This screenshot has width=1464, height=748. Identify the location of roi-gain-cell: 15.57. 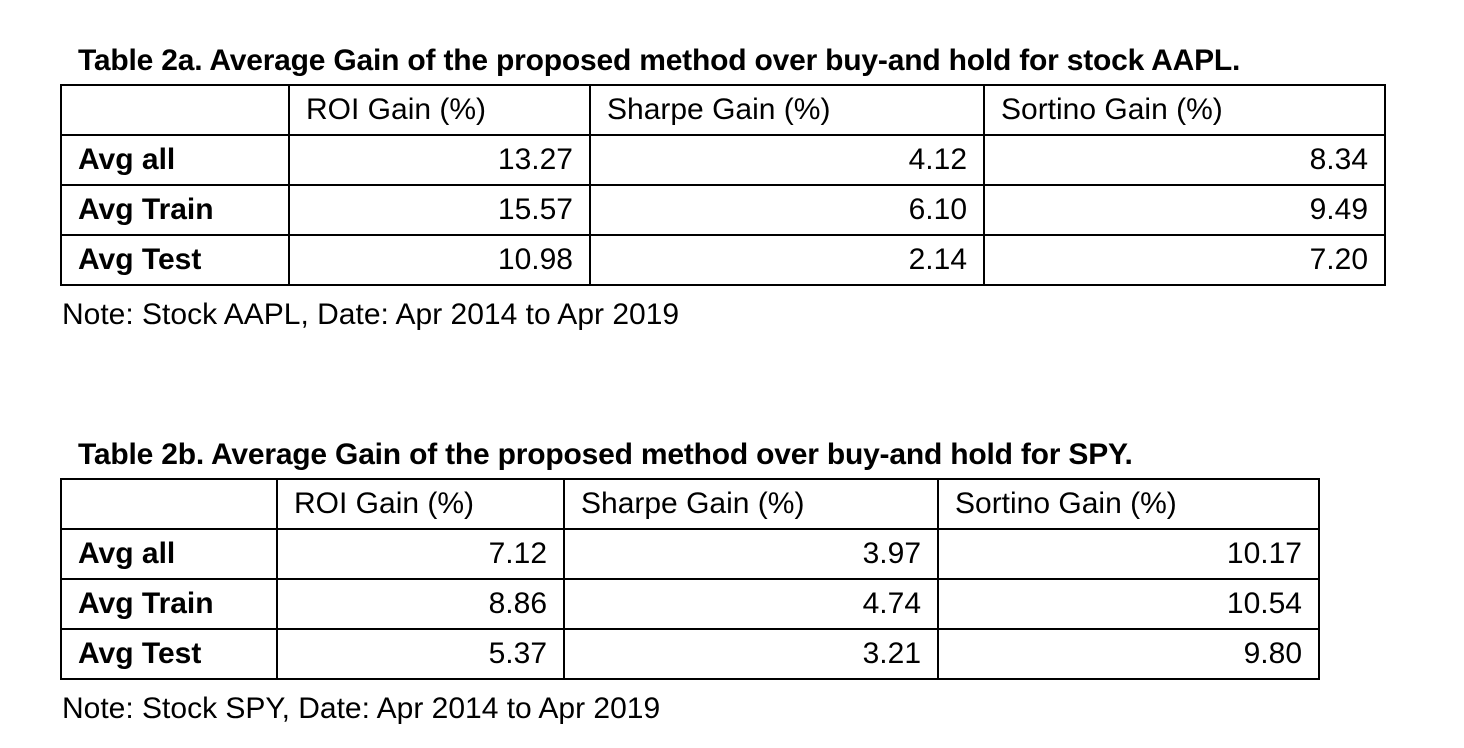
(439, 210).